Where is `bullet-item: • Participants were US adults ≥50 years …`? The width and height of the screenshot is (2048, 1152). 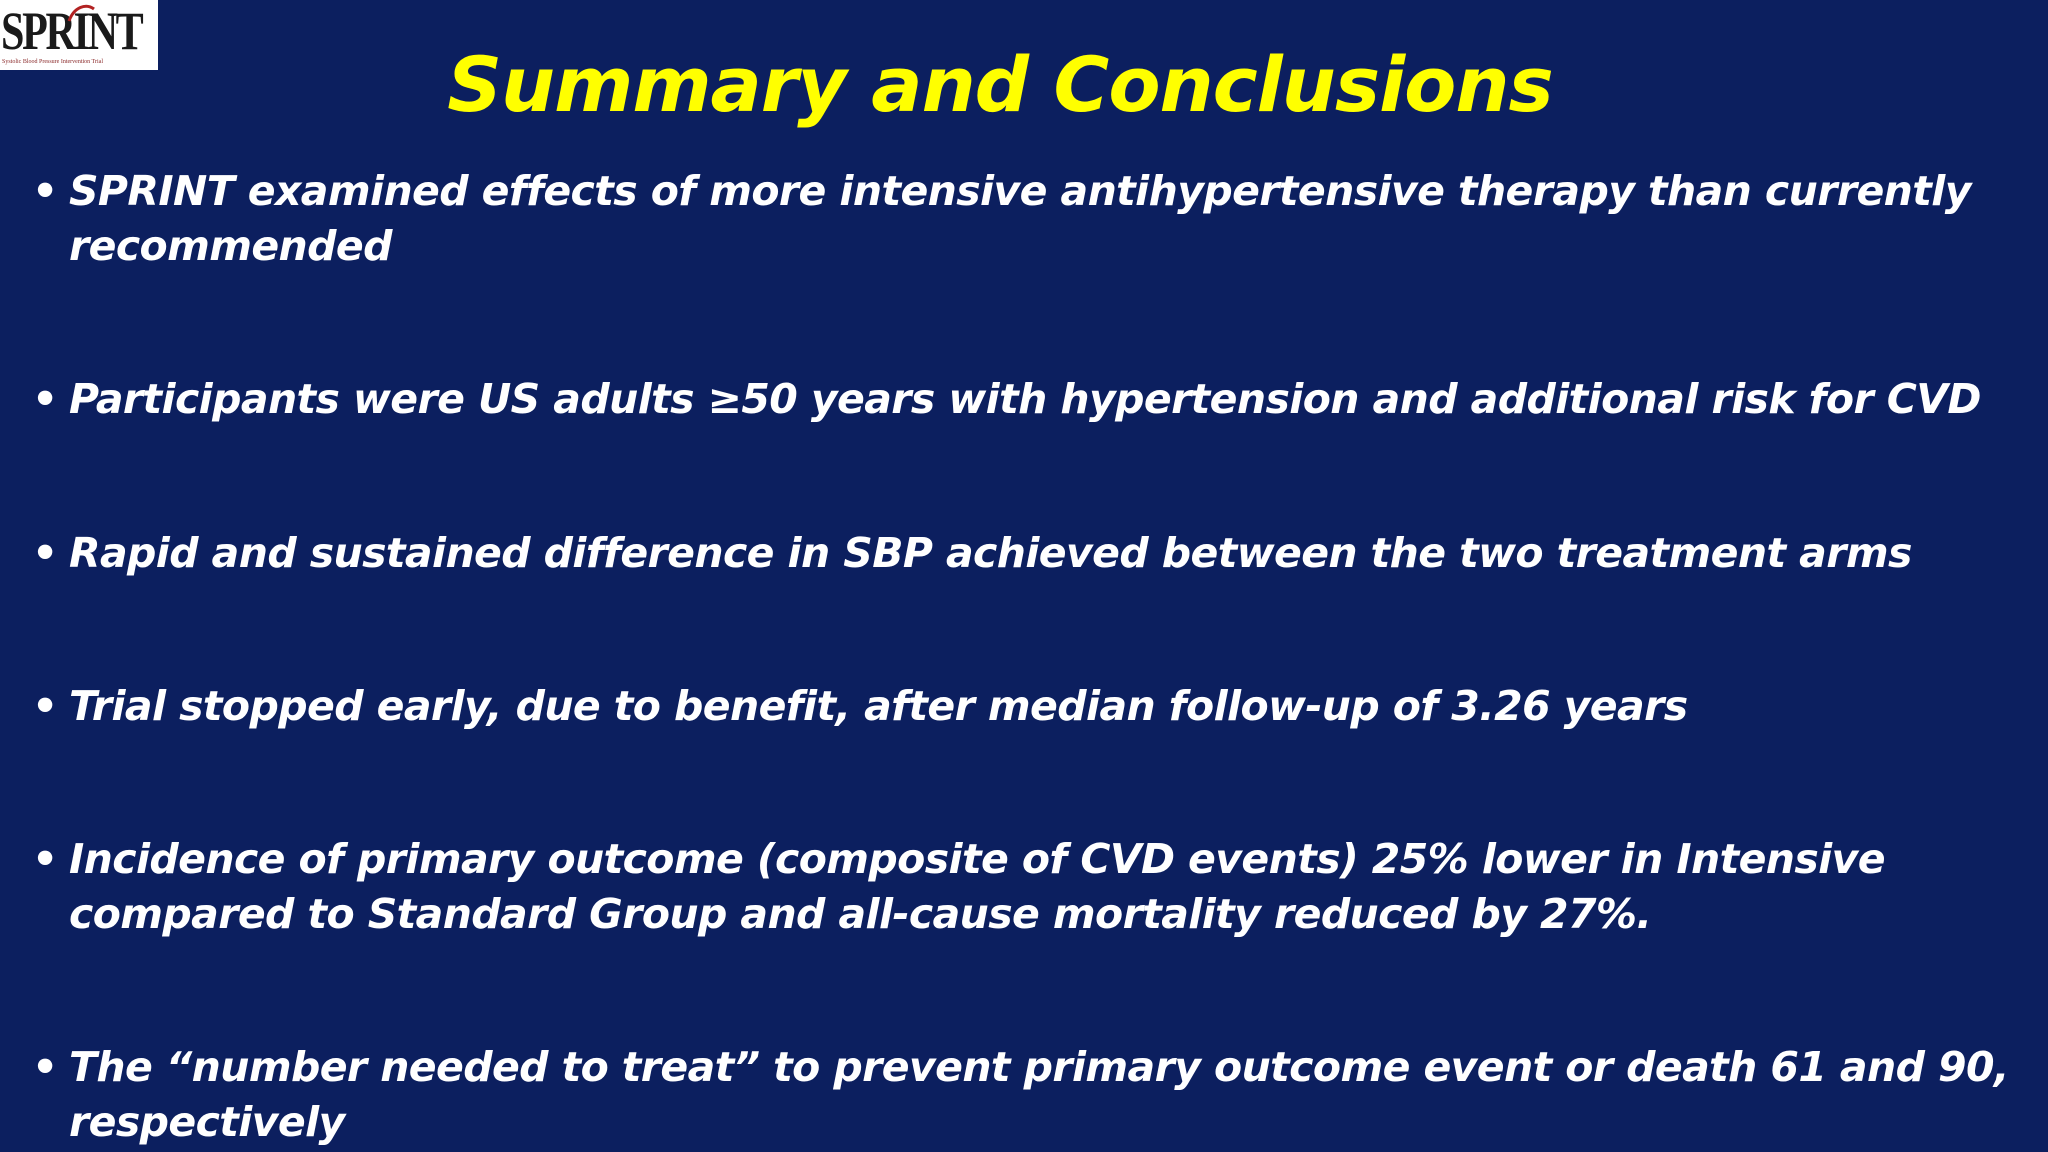
bullet-item: • Participants were US adults ≥50 years … is located at coordinates (1027, 399).